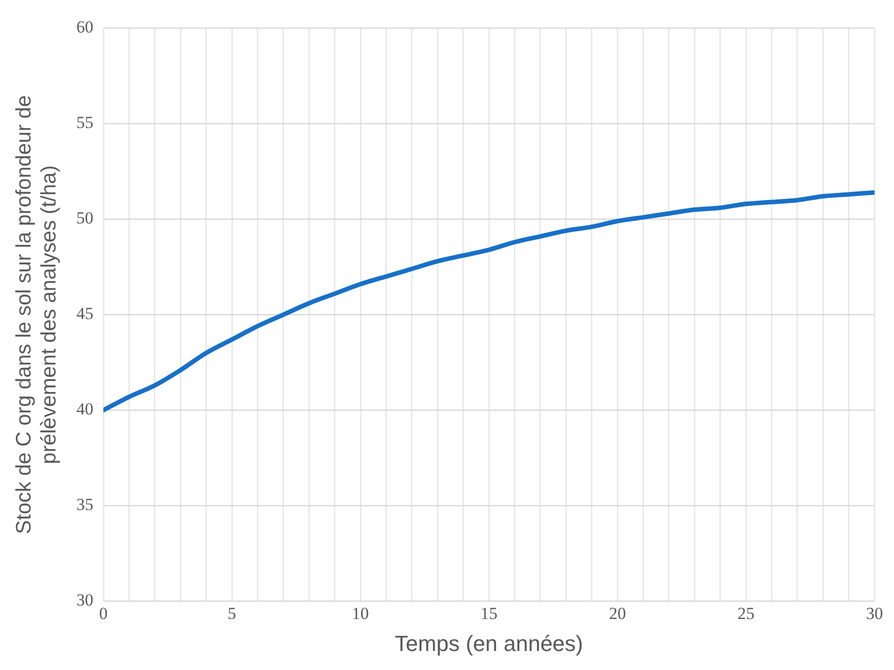  Describe the element at coordinates (85, 122) in the screenshot. I see `y-tick-label: 55` at that location.